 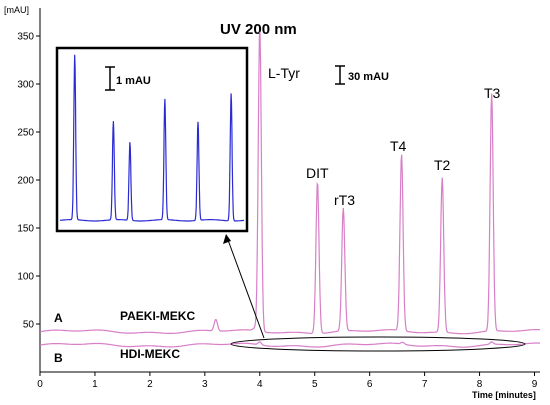 What do you see at coordinates (317, 173) in the screenshot?
I see `peak-label: DIT` at bounding box center [317, 173].